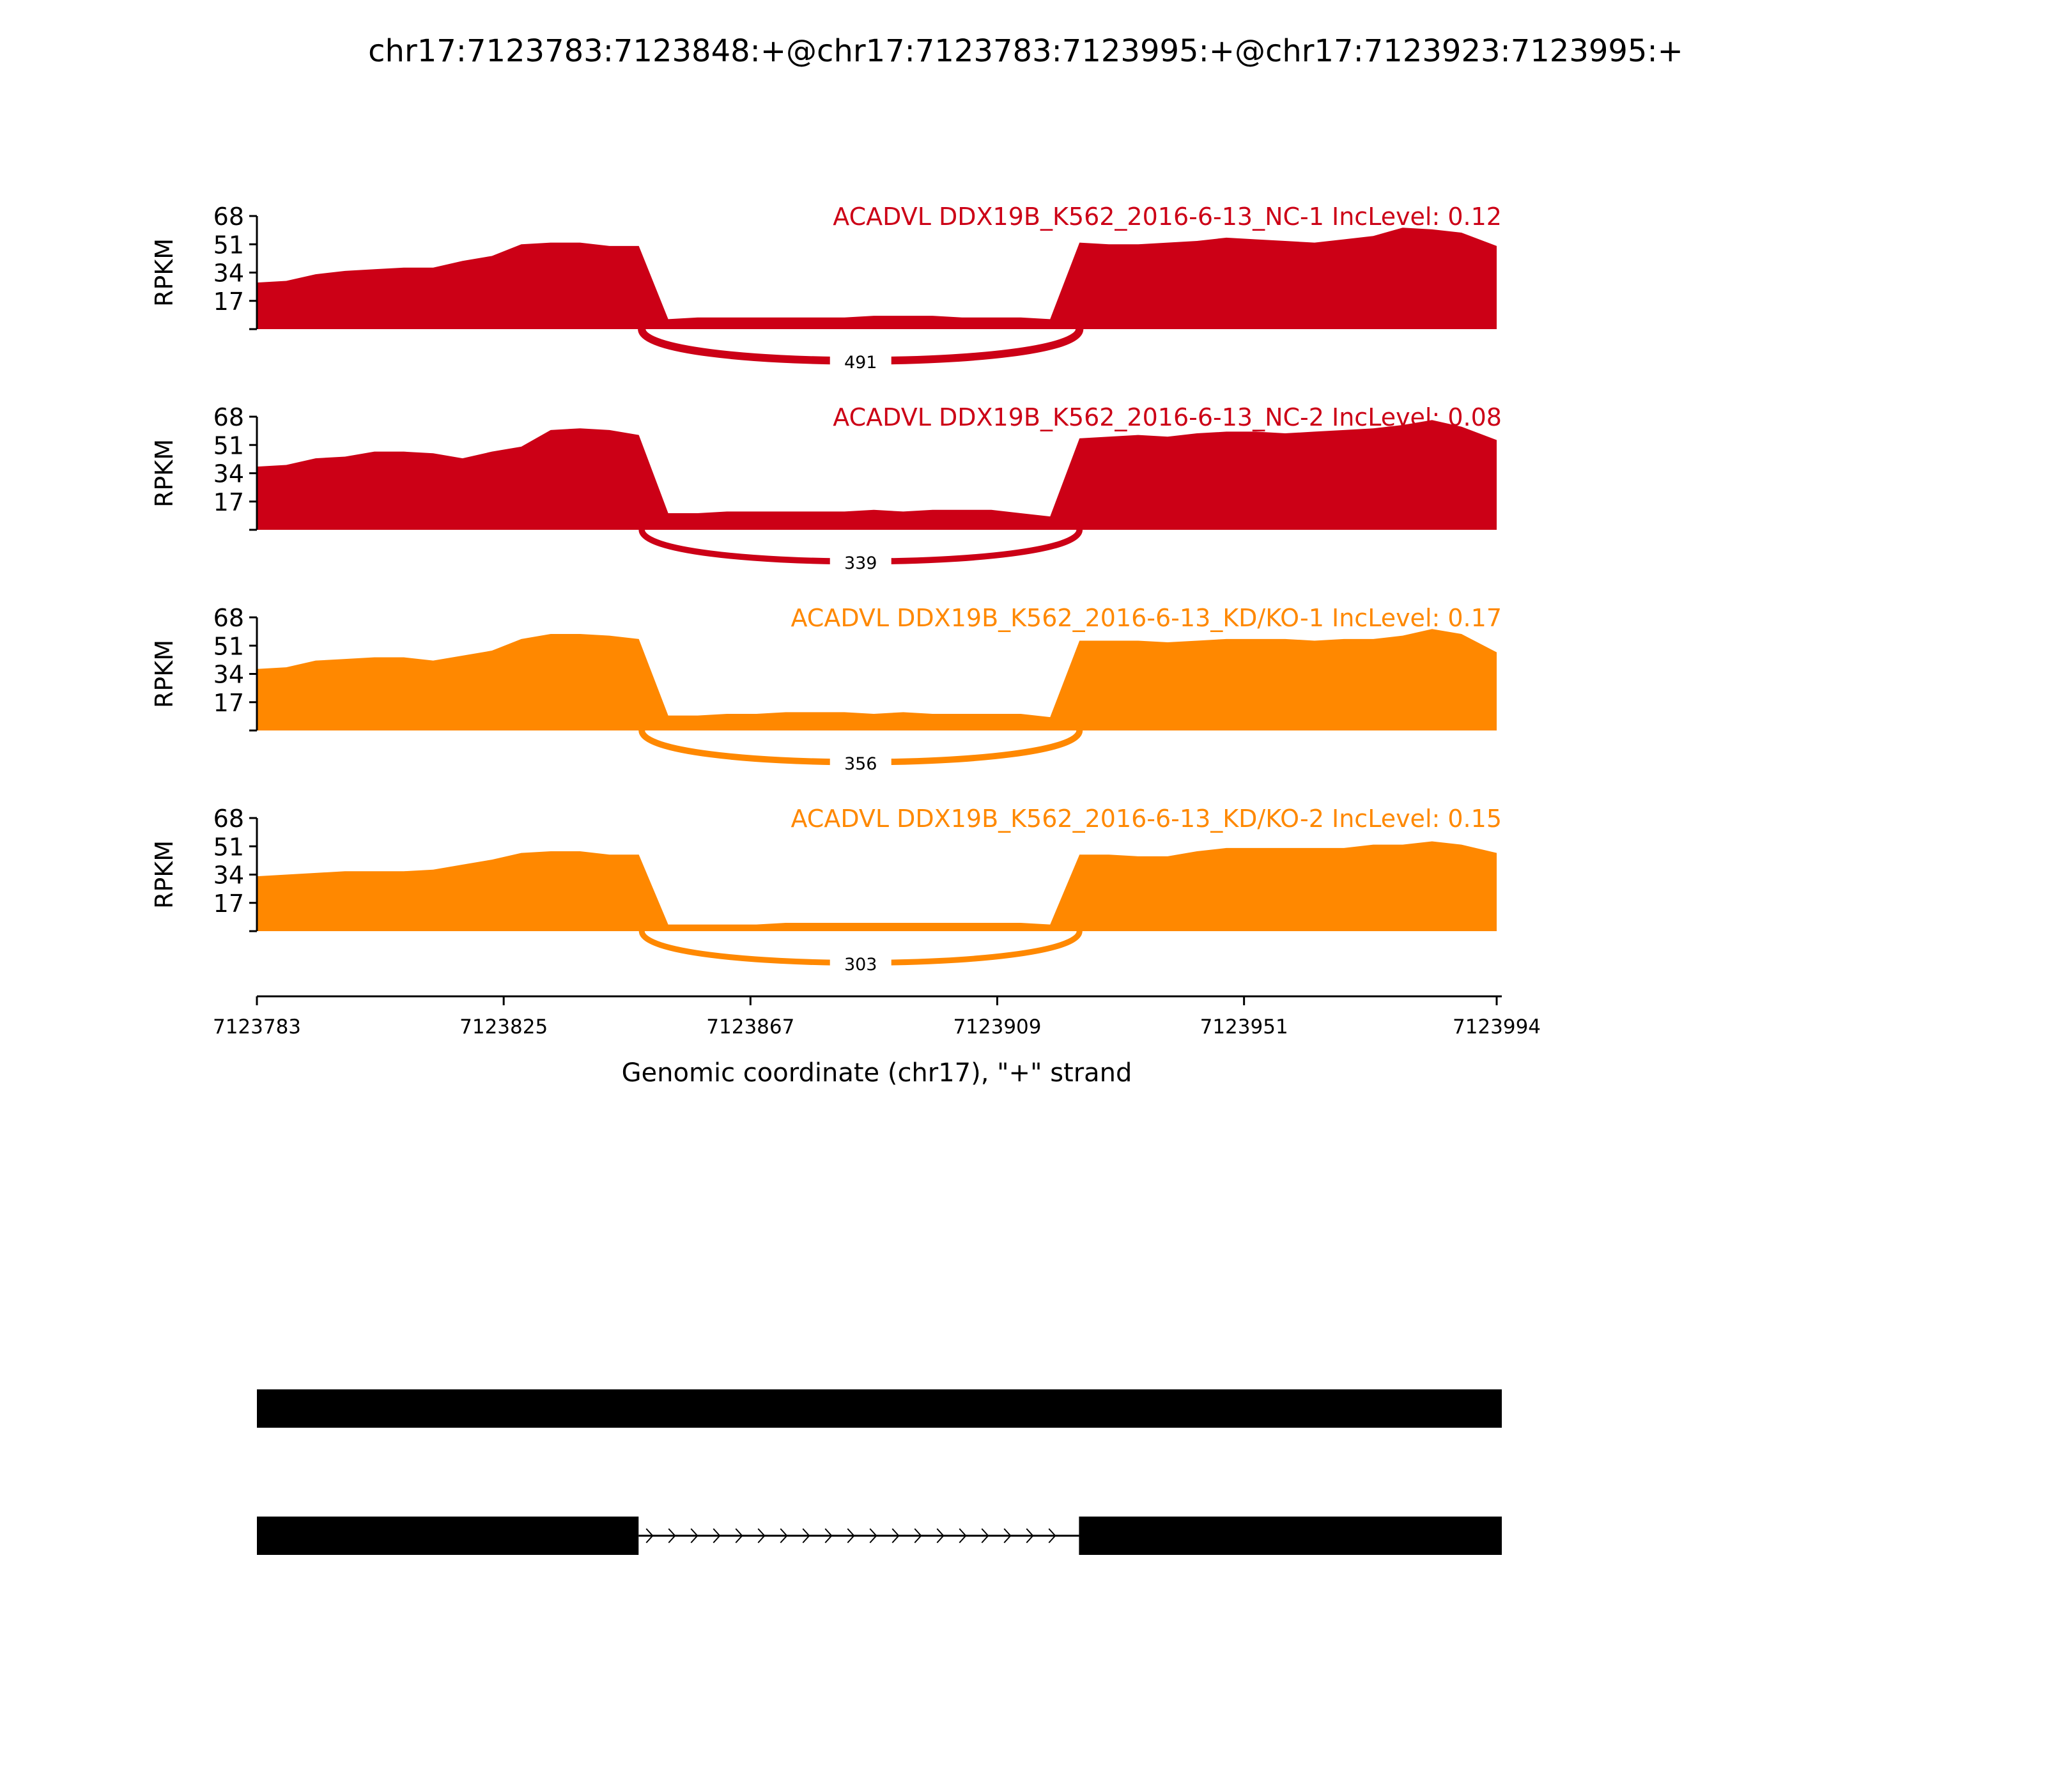  Describe the element at coordinates (1497, 1027) in the screenshot. I see `x-tick-label: 7123994` at that location.